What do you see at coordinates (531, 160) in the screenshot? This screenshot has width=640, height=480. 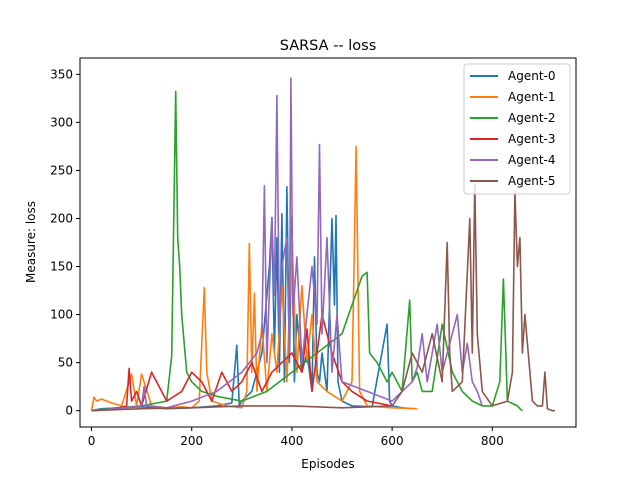 I see `legend-label-agent-4: Agent-4` at bounding box center [531, 160].